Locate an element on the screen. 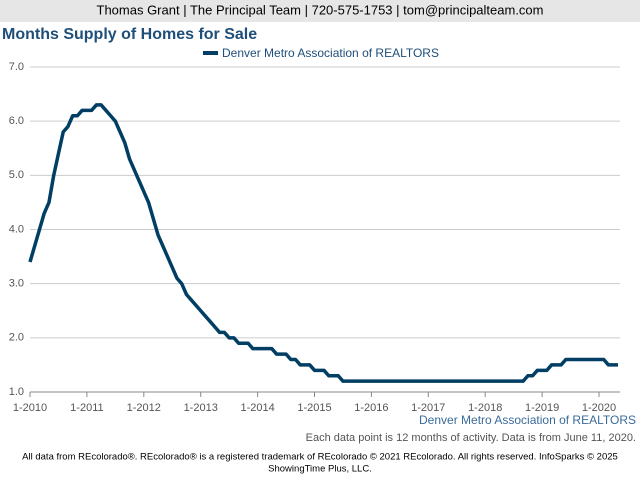 The height and width of the screenshot is (485, 640). x-tick-label: 1-2013 is located at coordinates (201, 408).